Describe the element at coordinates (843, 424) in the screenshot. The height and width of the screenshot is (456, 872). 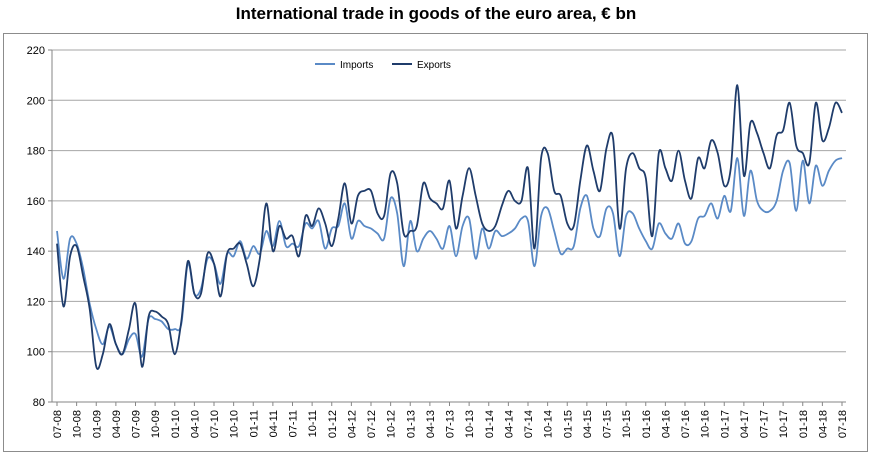
I see `x-tick-label: 07-18` at that location.